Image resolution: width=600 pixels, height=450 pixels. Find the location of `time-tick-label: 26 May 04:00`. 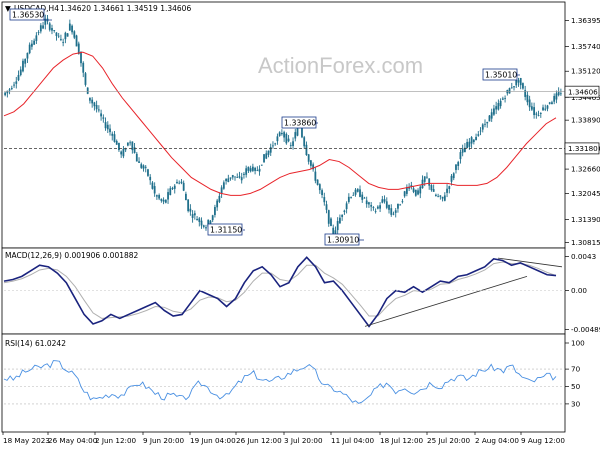

time-tick-label: 26 May 04:00 is located at coordinates (73, 440).